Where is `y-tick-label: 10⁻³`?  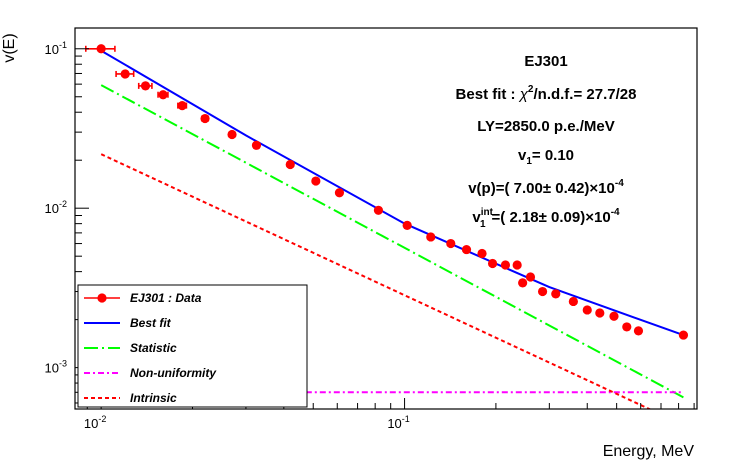
y-tick-label: 10⁻³ is located at coordinates (56, 367).